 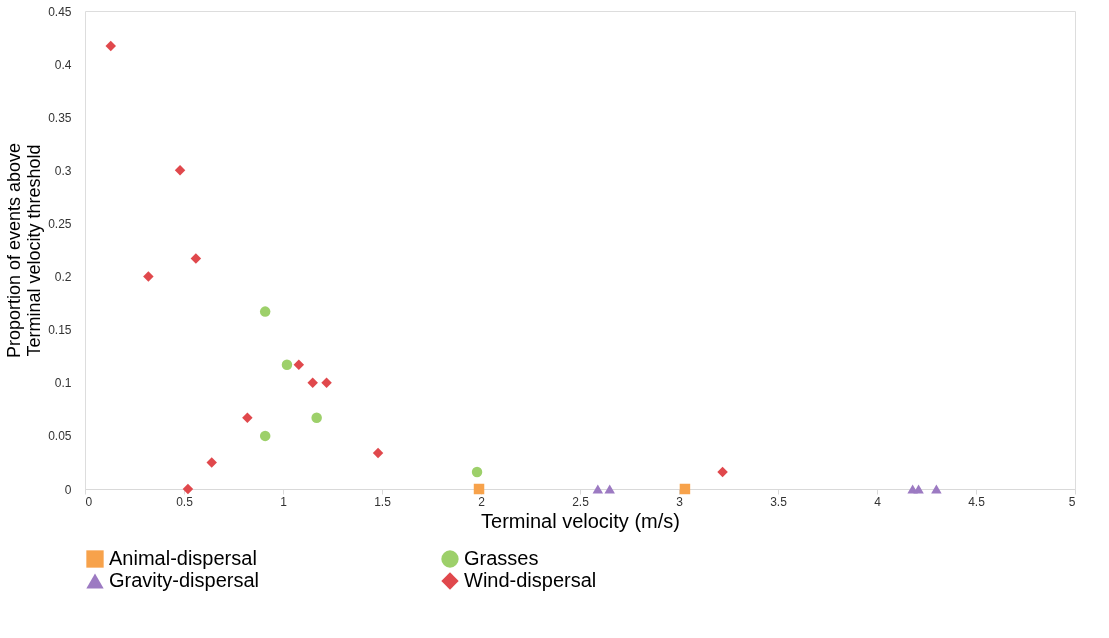 I want to click on x-tick-label: 3, so click(x=680, y=501).